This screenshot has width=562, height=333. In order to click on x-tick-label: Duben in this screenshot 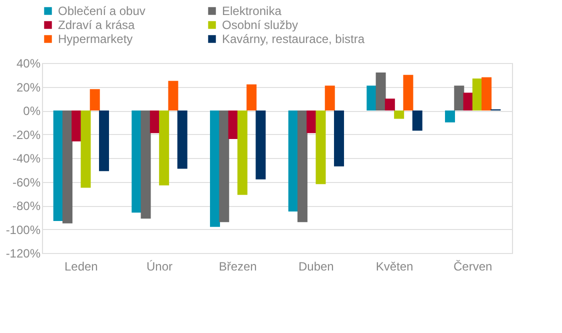, I will do `click(316, 267)`.